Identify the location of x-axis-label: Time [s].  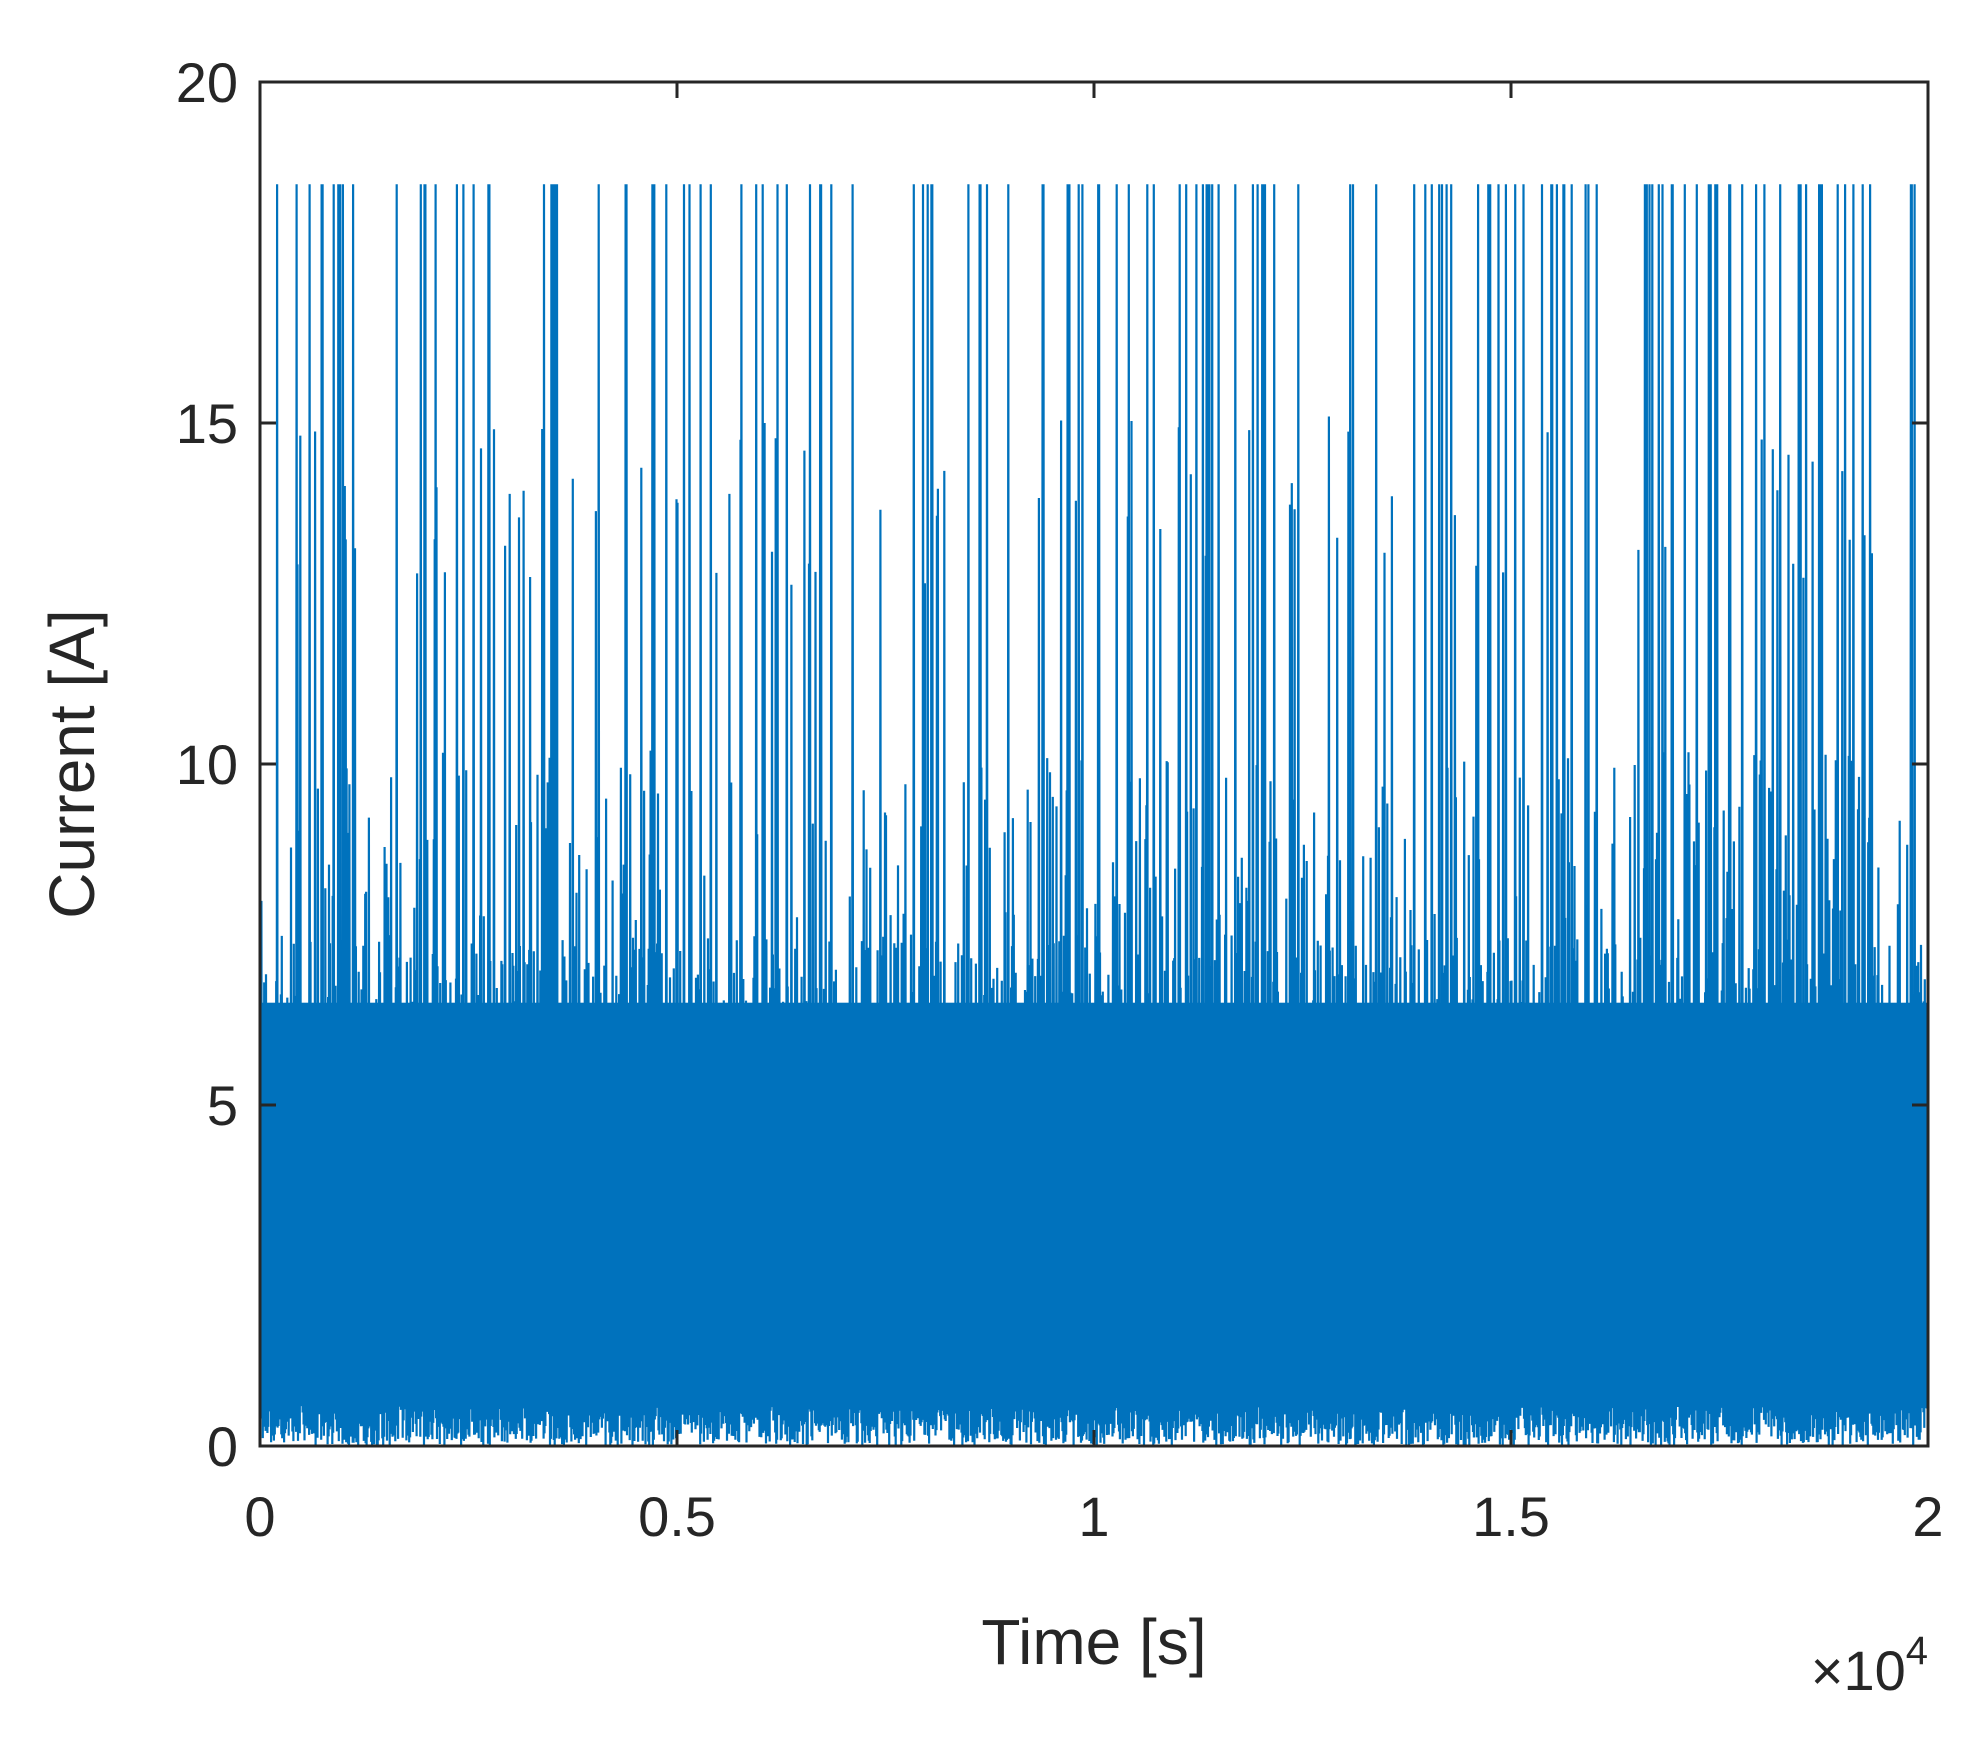
(1093, 1642).